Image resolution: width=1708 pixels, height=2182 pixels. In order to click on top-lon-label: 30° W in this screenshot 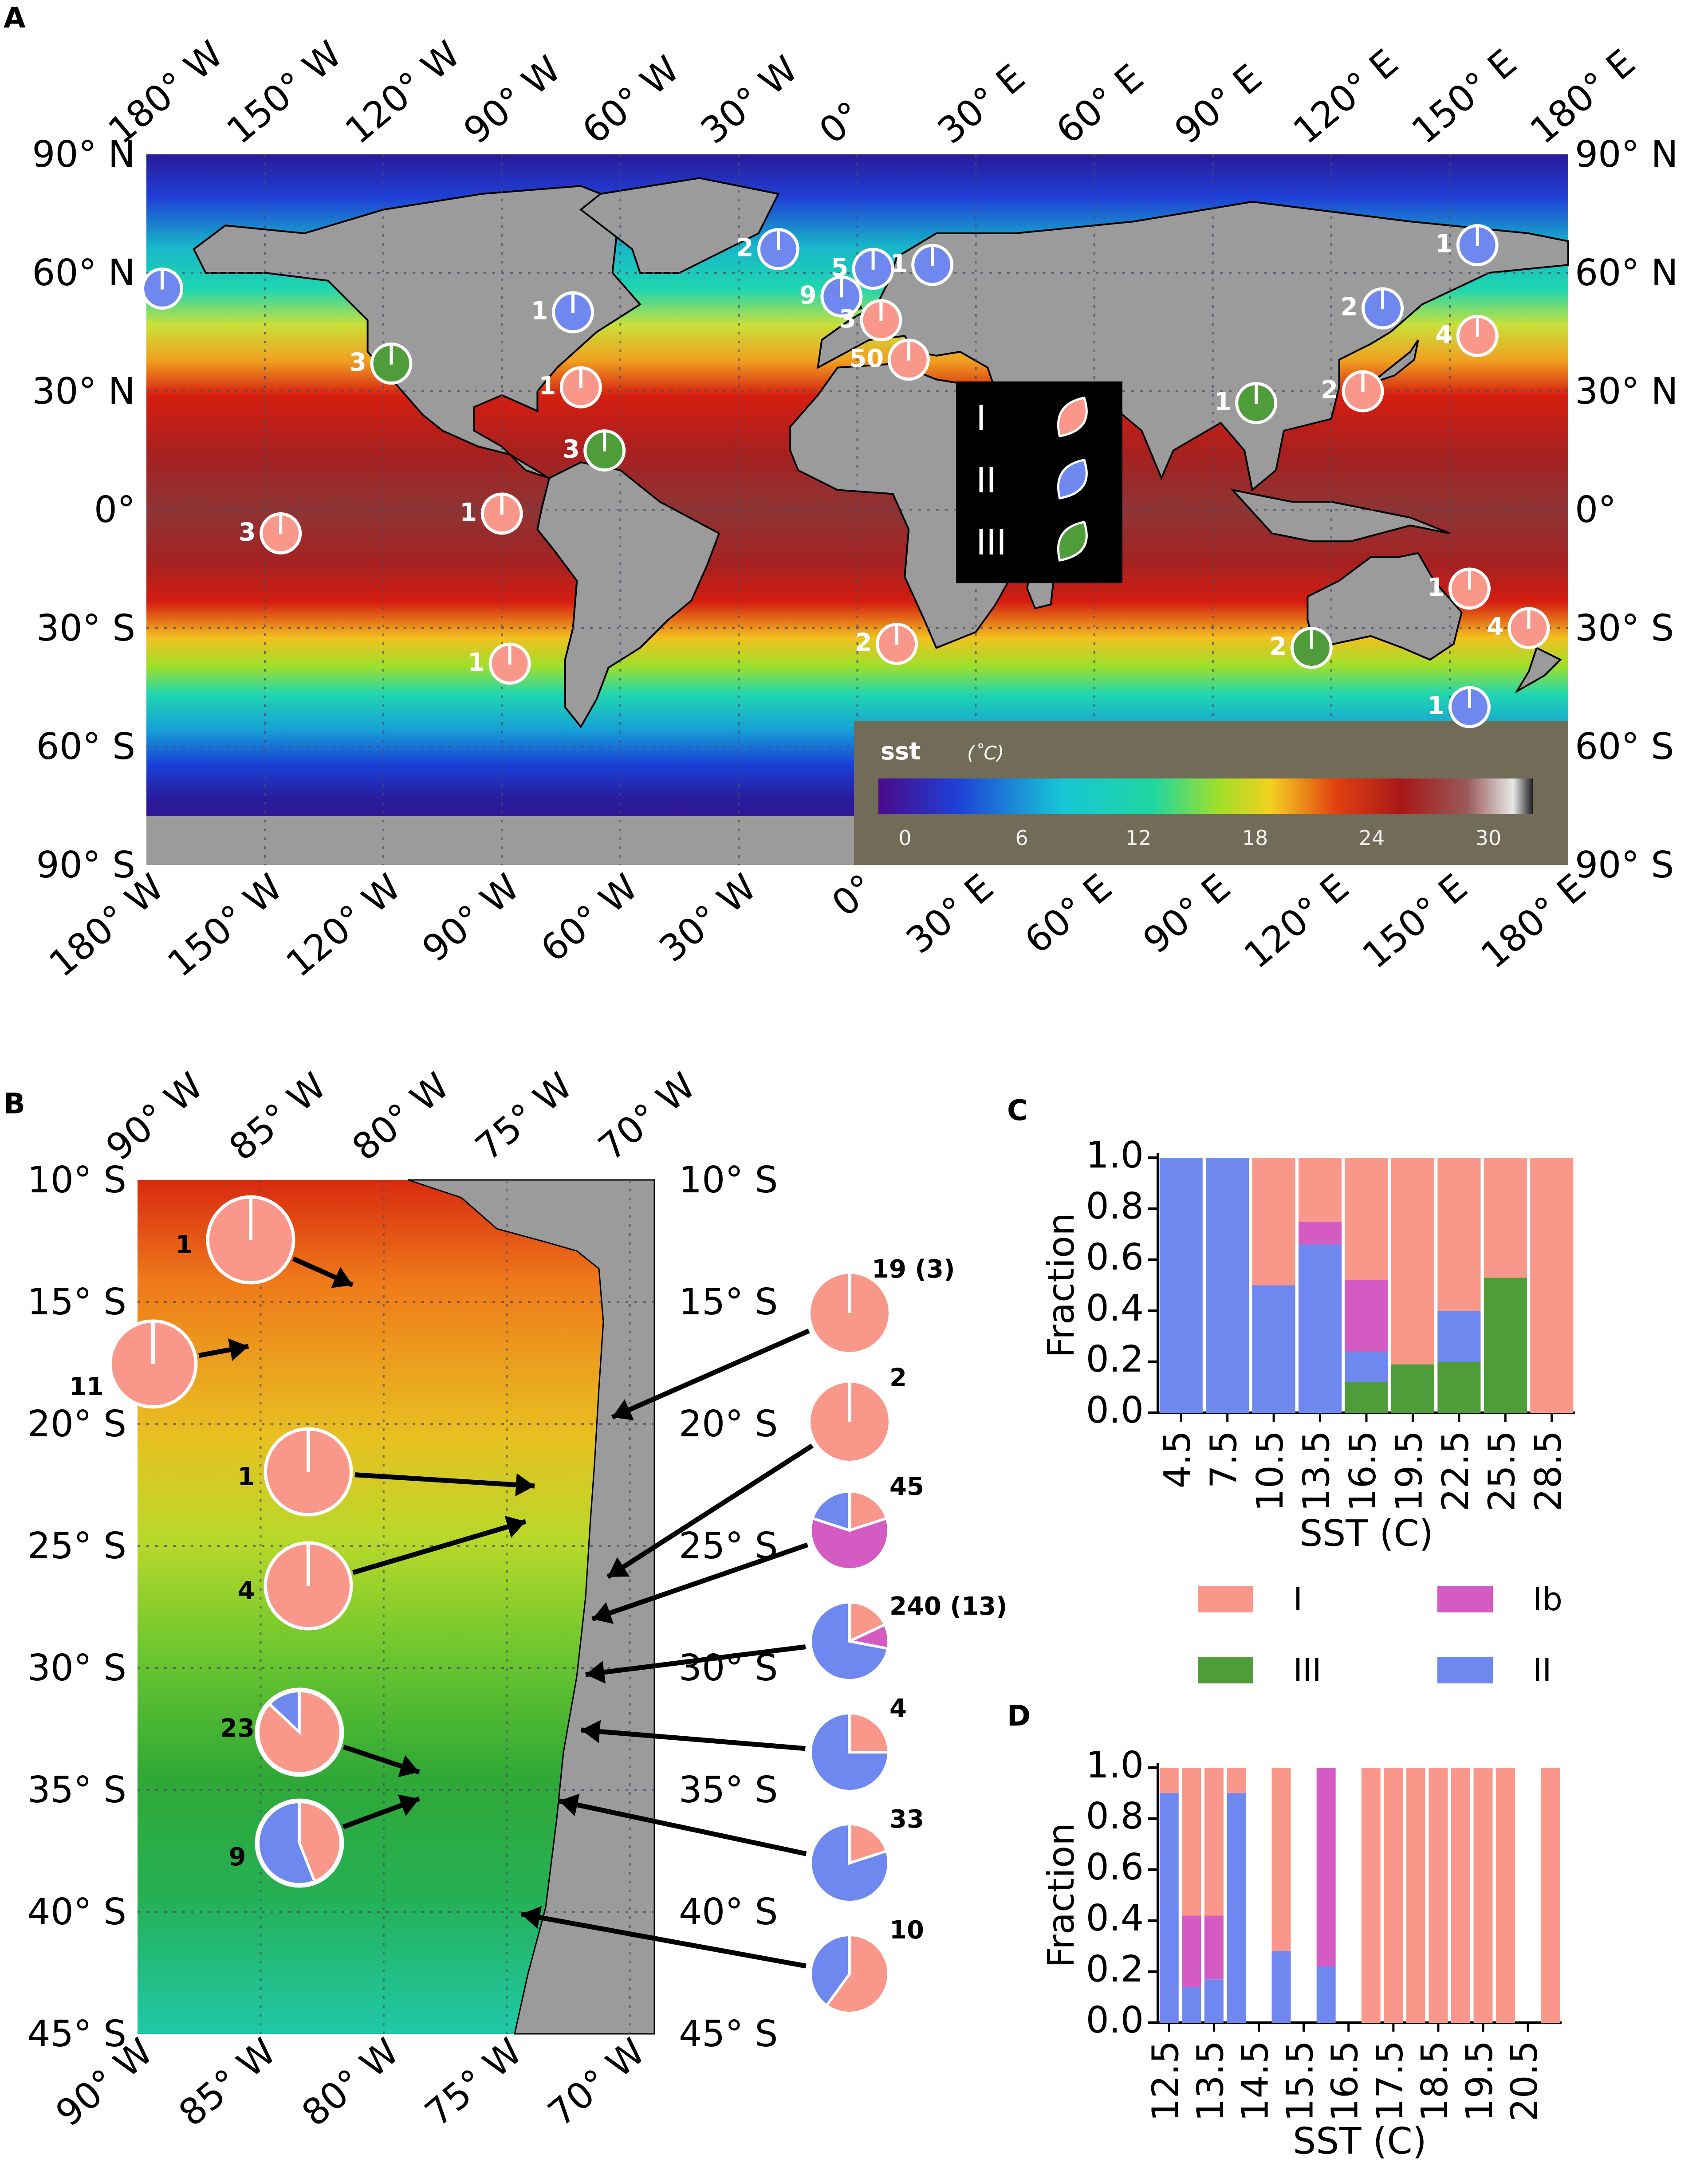, I will do `click(749, 100)`.